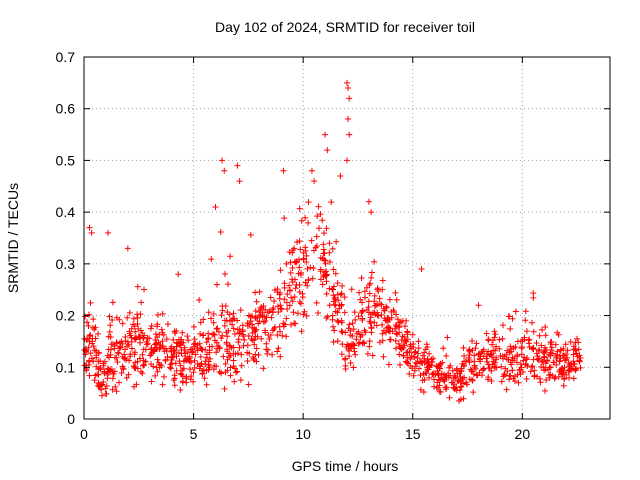 This screenshot has height=480, width=640. Describe the element at coordinates (13, 238) in the screenshot. I see `y-axis-label: SRMTID / TECUs` at that location.